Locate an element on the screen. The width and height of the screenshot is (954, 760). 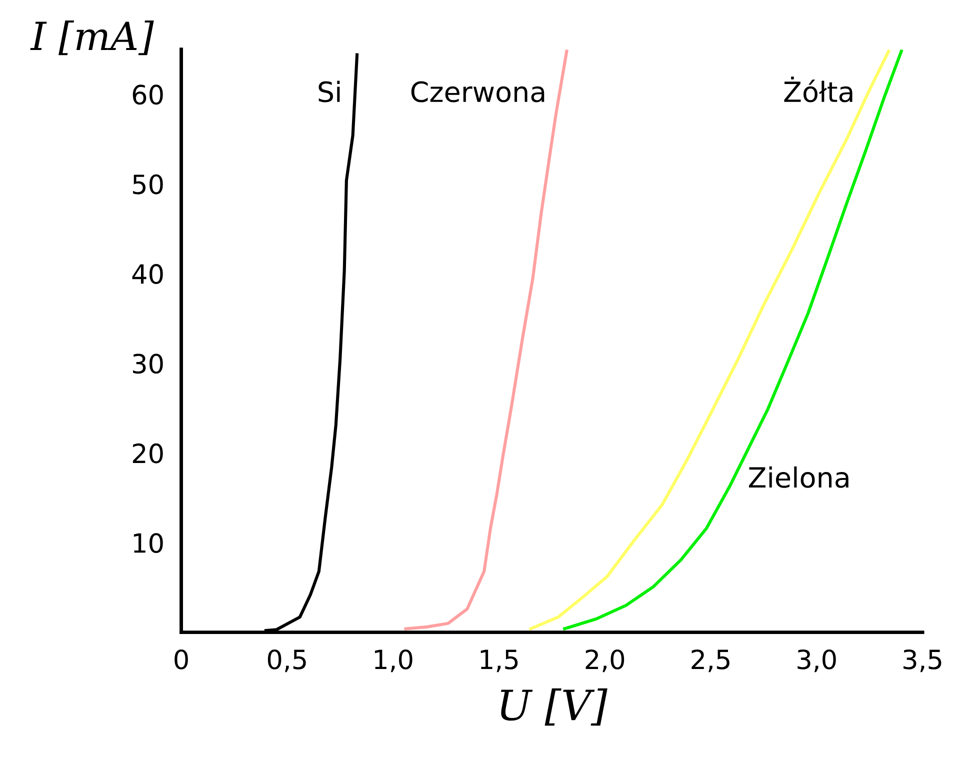
y-tick-label: 50 is located at coordinates (148, 184).